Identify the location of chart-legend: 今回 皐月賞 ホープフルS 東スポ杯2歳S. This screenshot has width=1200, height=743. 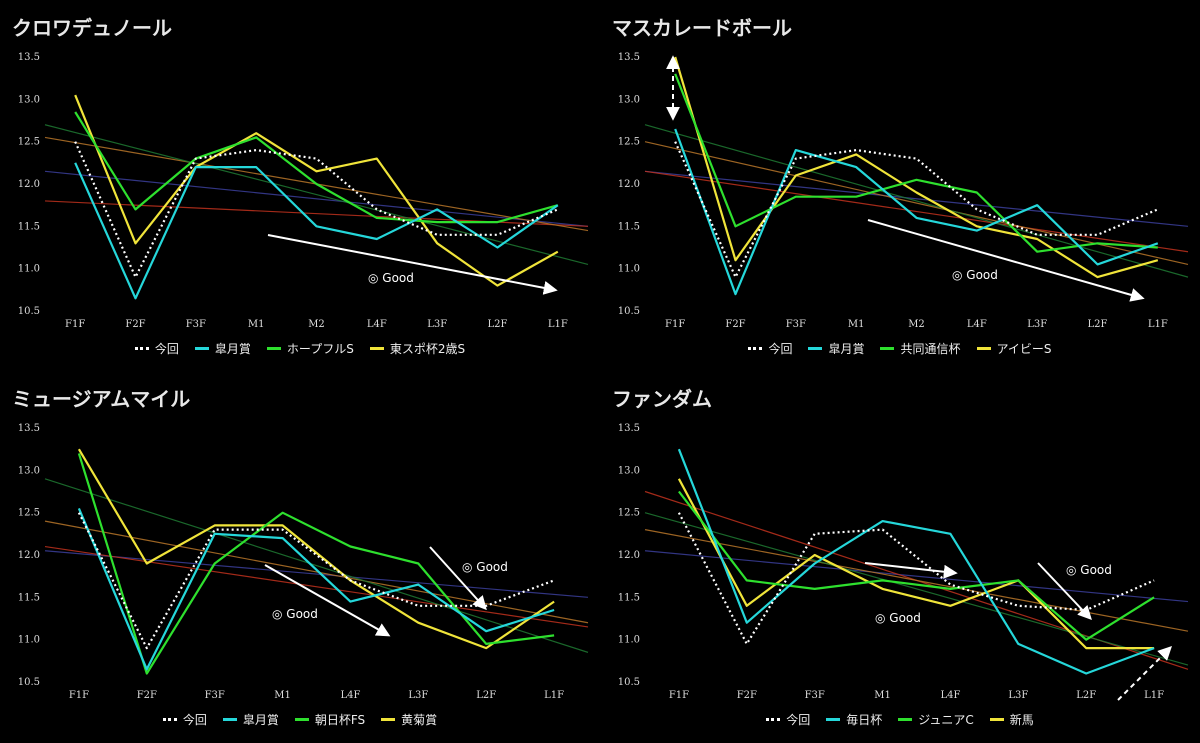
(300, 348).